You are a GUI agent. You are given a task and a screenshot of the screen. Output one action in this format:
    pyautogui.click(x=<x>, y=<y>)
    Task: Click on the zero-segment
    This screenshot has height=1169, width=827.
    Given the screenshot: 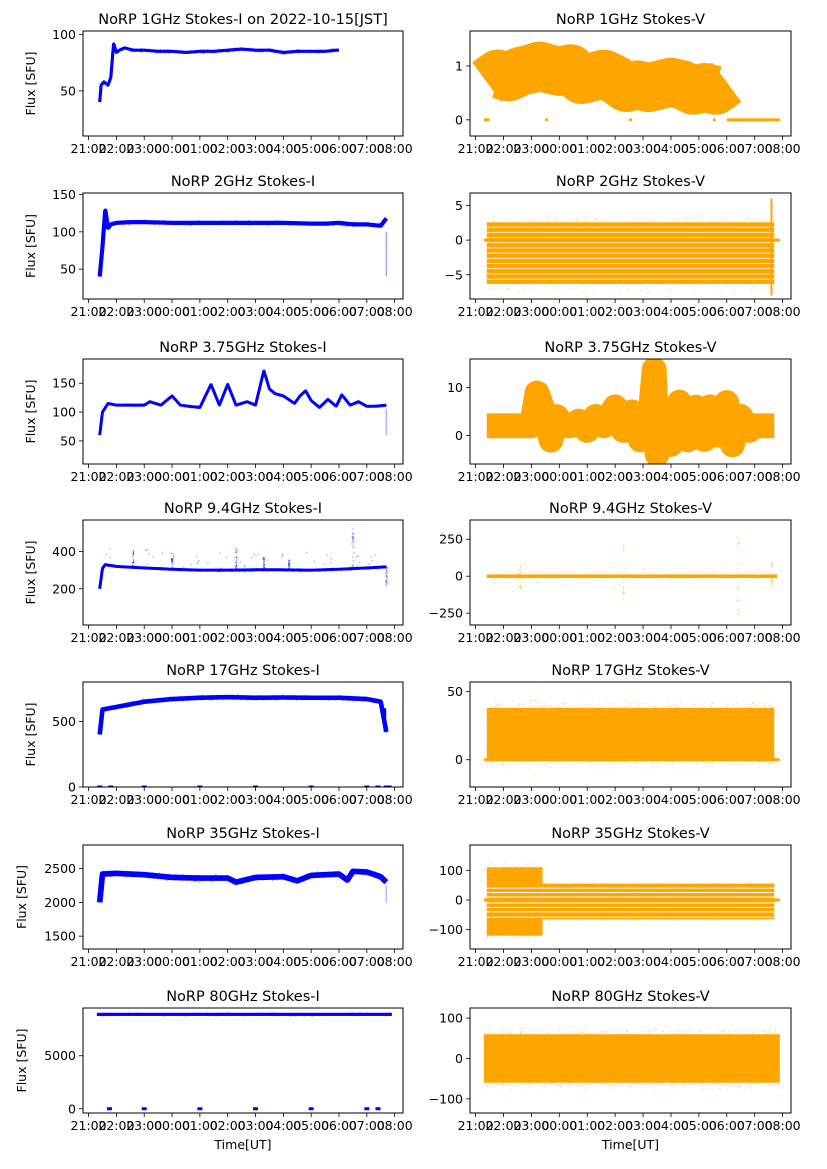 What is the action you would take?
    pyautogui.click(x=486, y=120)
    